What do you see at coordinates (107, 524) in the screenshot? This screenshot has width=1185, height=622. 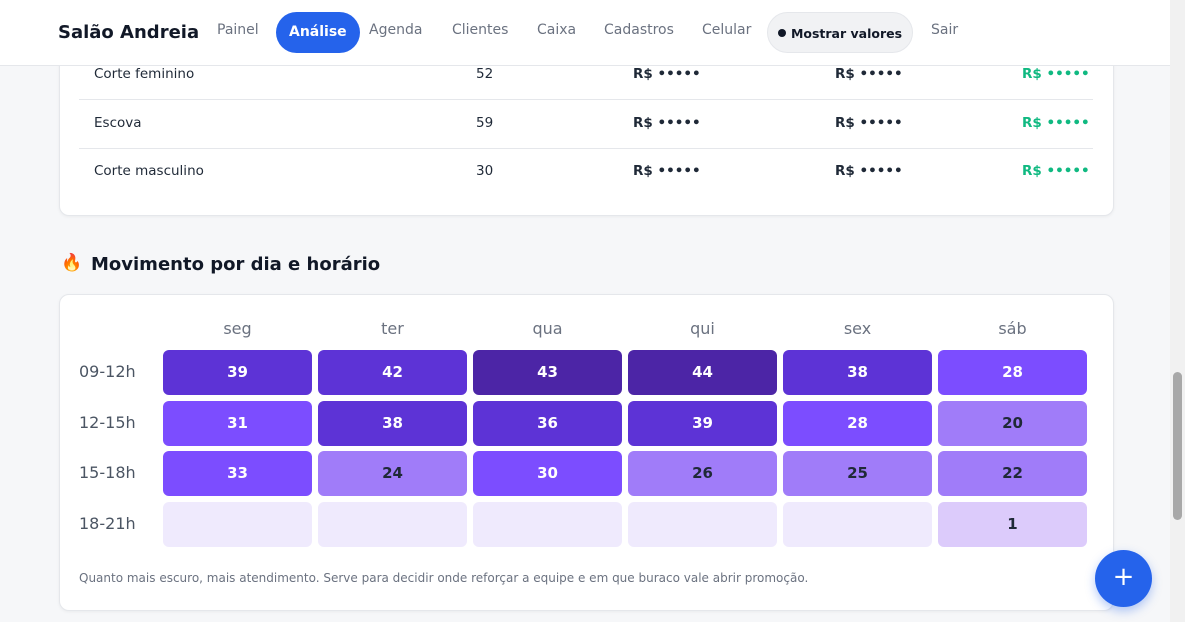 I see `slot-label: 18-21h` at bounding box center [107, 524].